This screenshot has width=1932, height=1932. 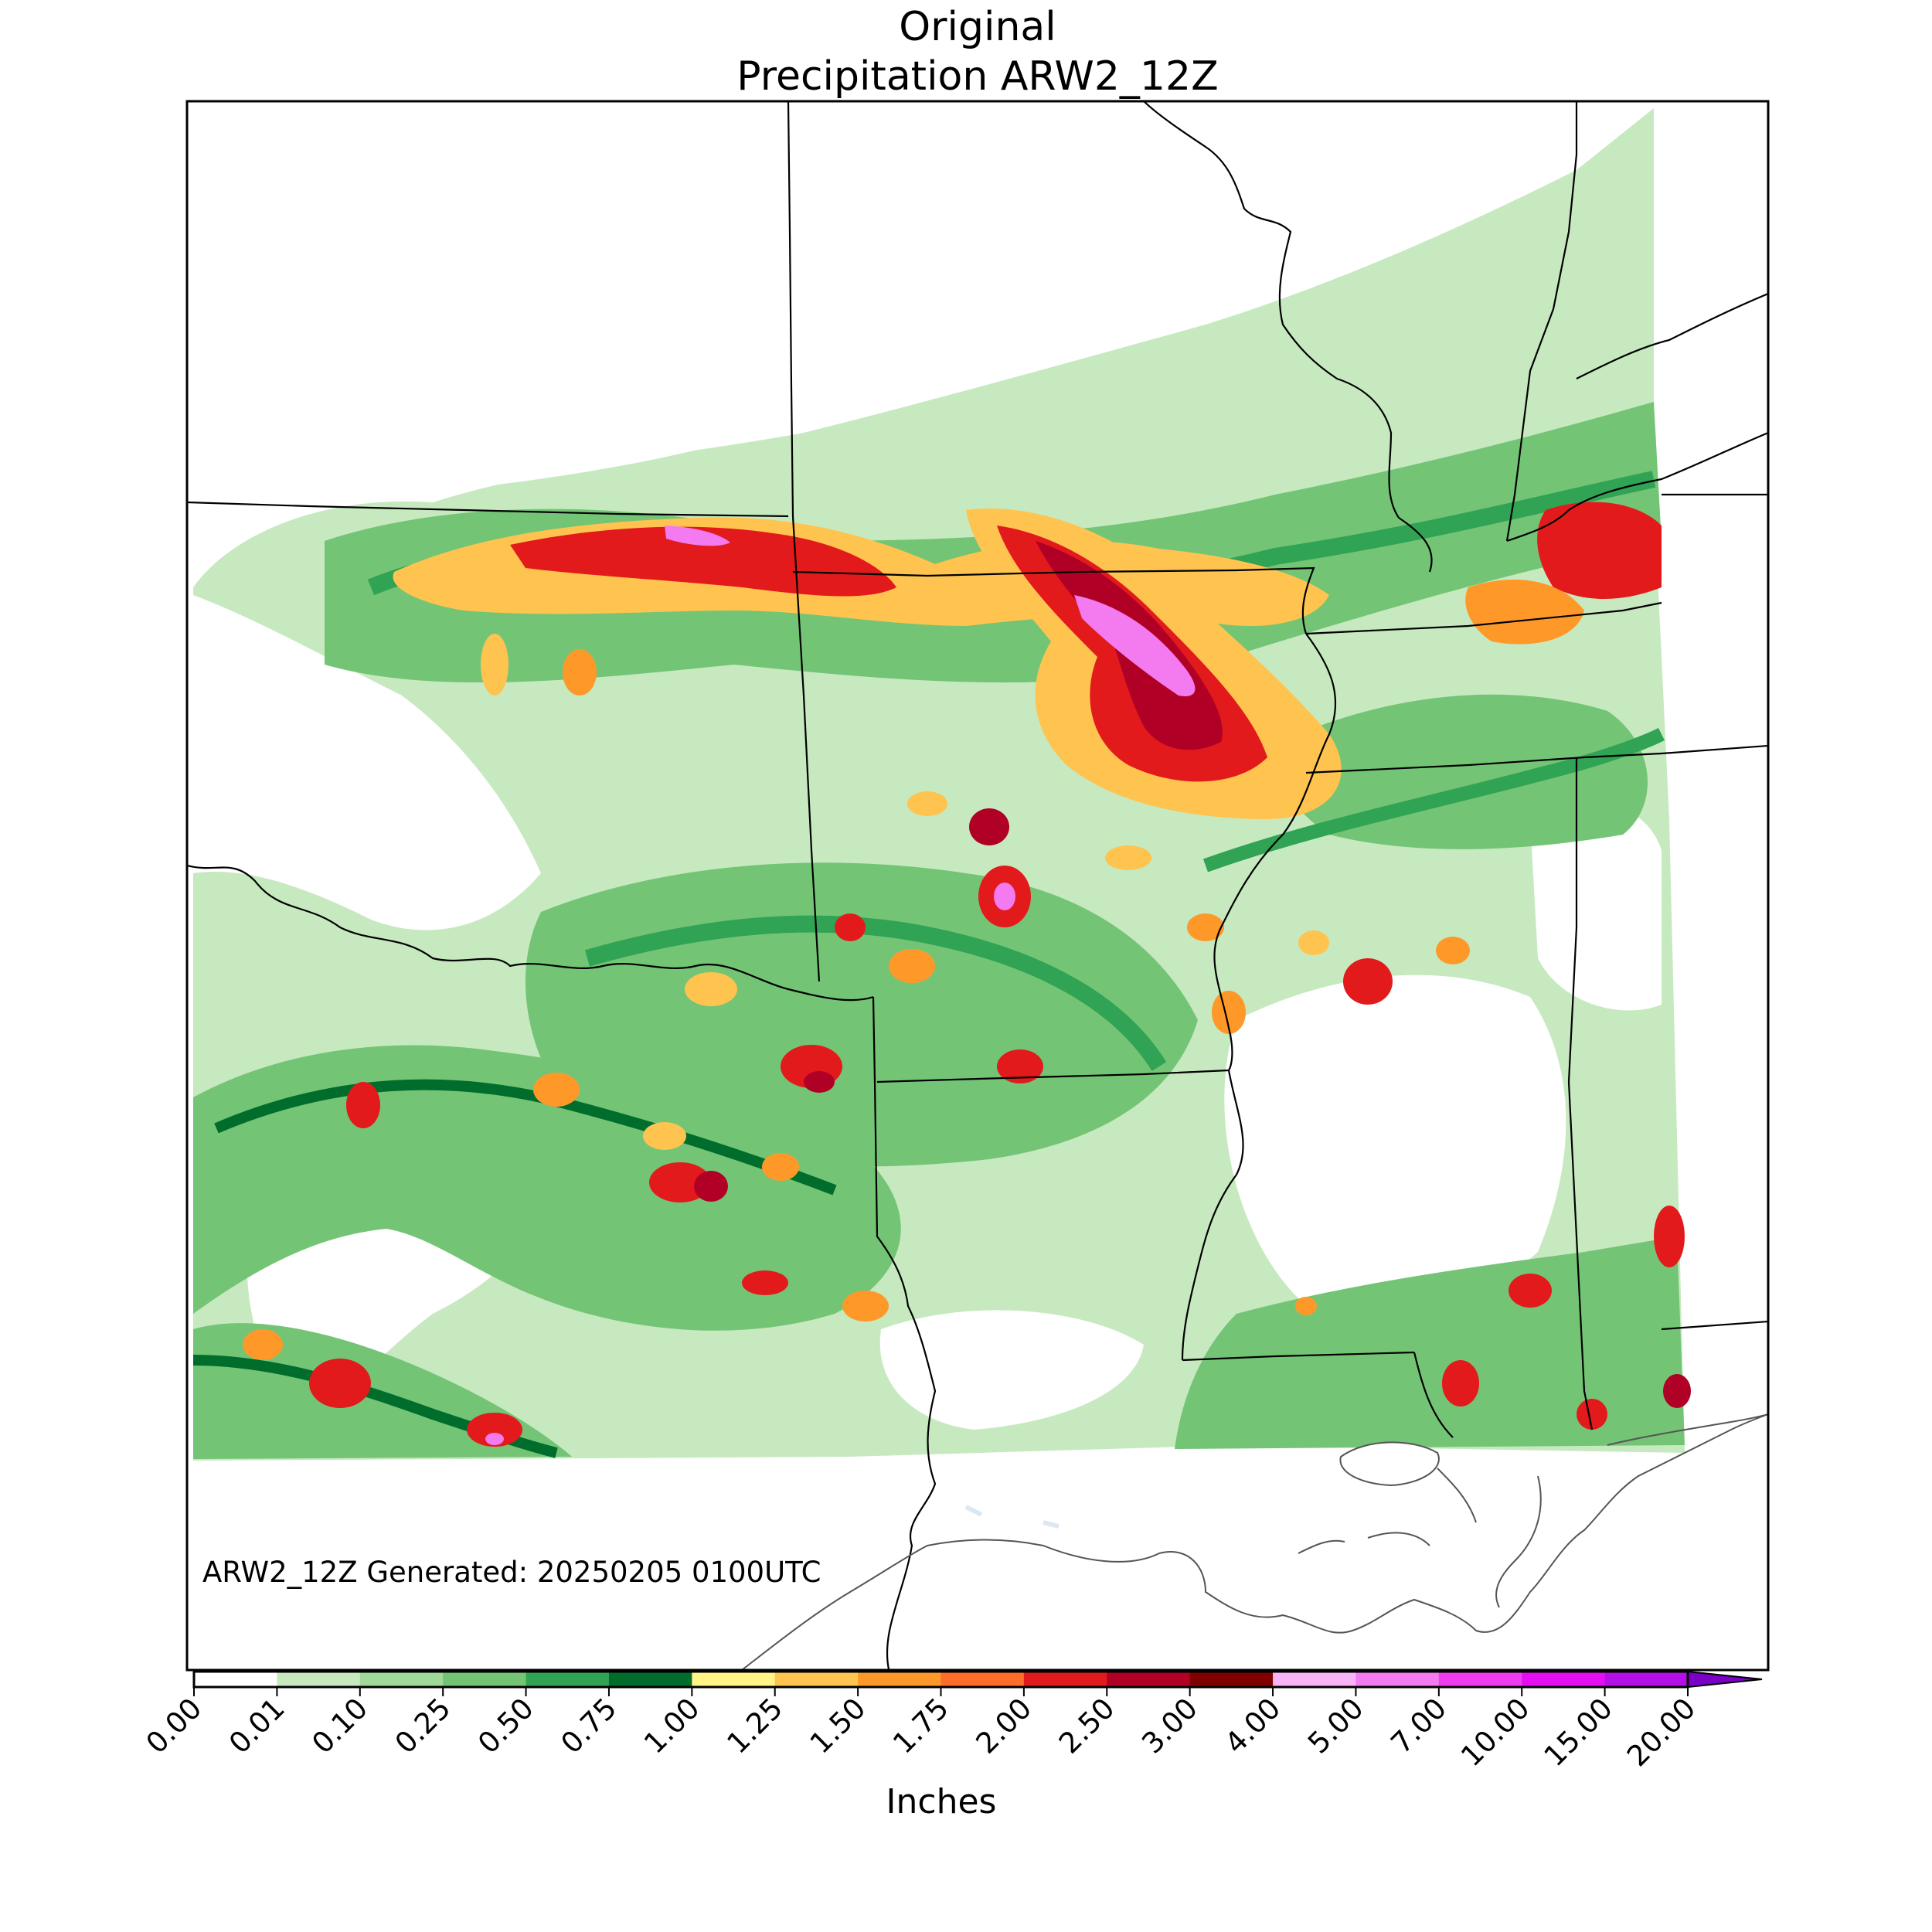 I want to click on border-ne-mo-river, so click(x=1271, y=310).